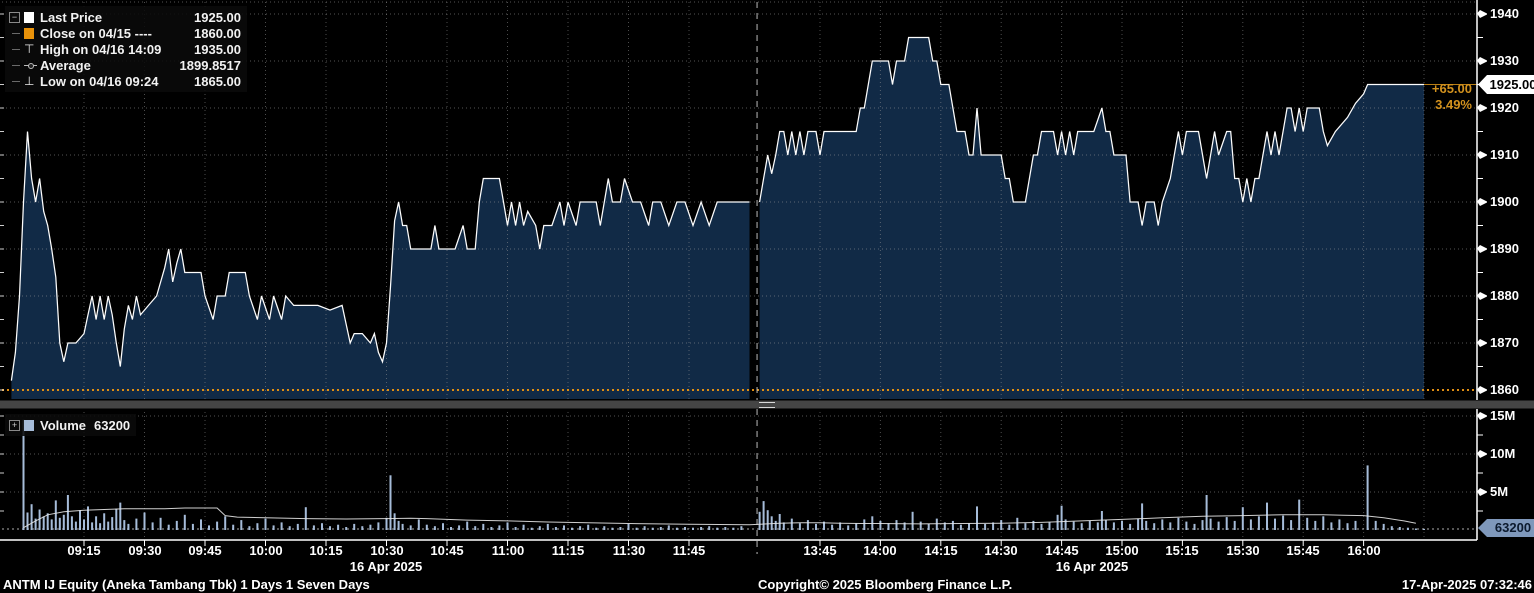 The image size is (1534, 593). Describe the element at coordinates (96, 33) in the screenshot. I see `legend-label: Close on 04/15 ----` at that location.